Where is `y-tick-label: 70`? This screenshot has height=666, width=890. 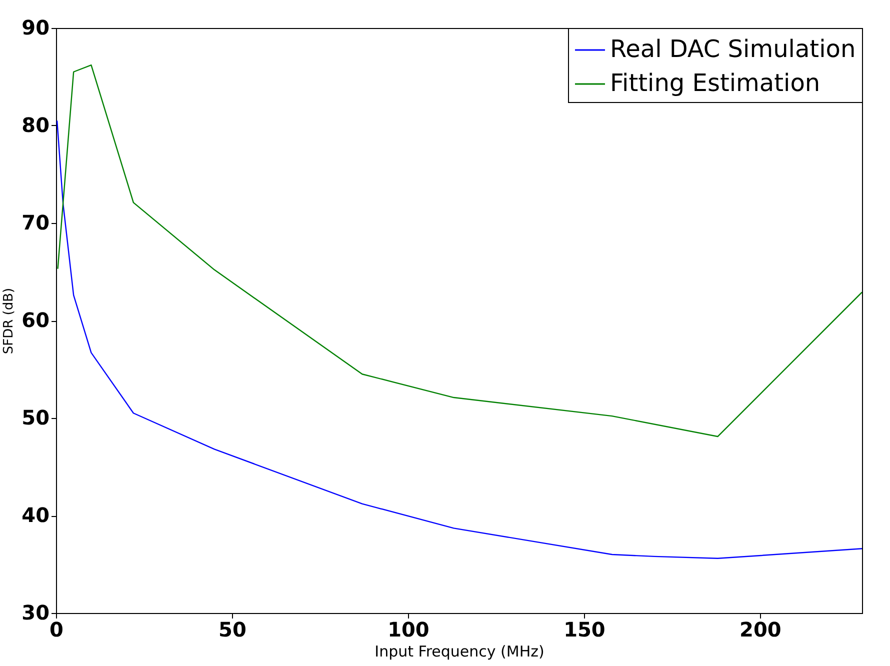 y-tick-label: 70 is located at coordinates (36, 222).